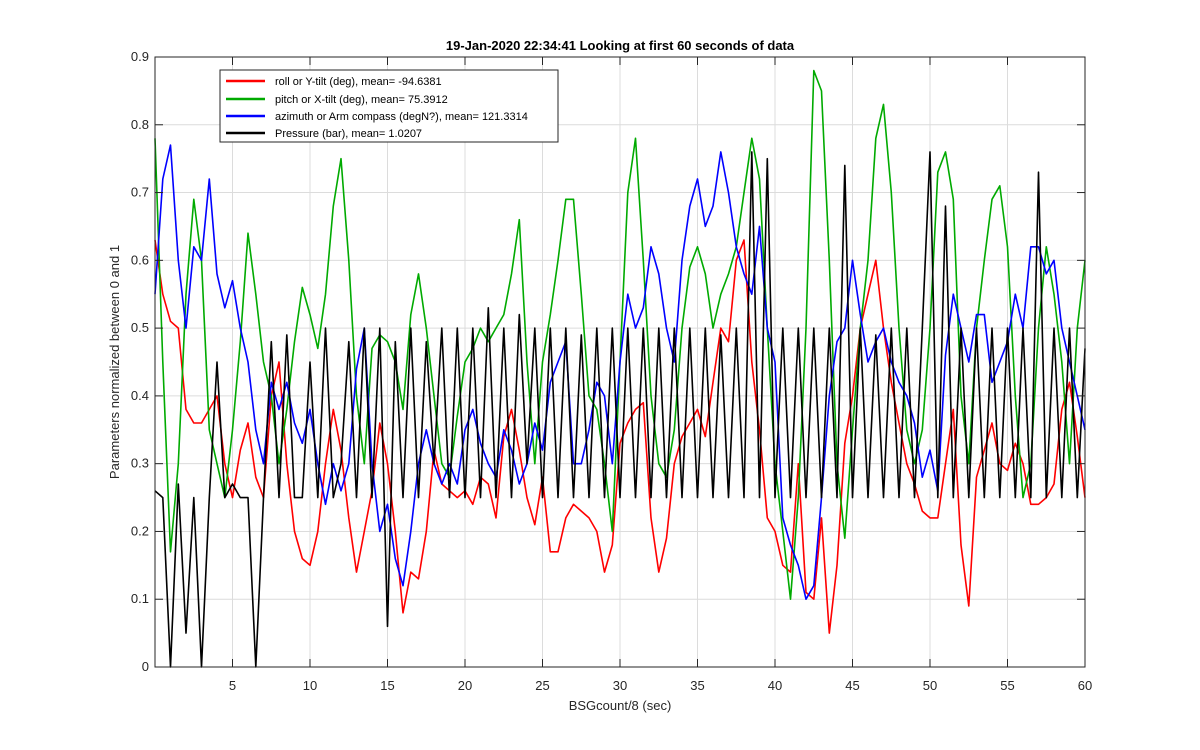  What do you see at coordinates (232, 685) in the screenshot?
I see `x-tick-label: 5` at bounding box center [232, 685].